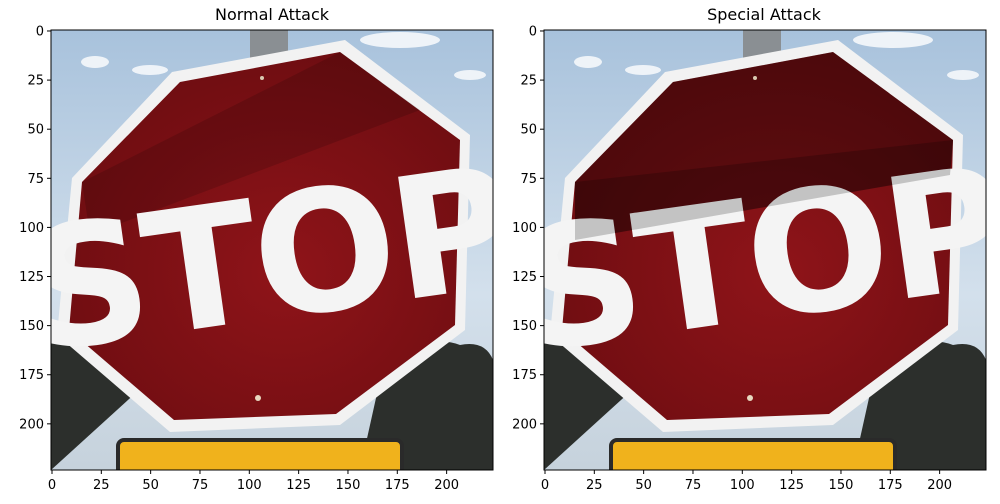 The image size is (1000, 504). Describe the element at coordinates (272, 14) in the screenshot. I see `panel-title: Normal Attack` at that location.